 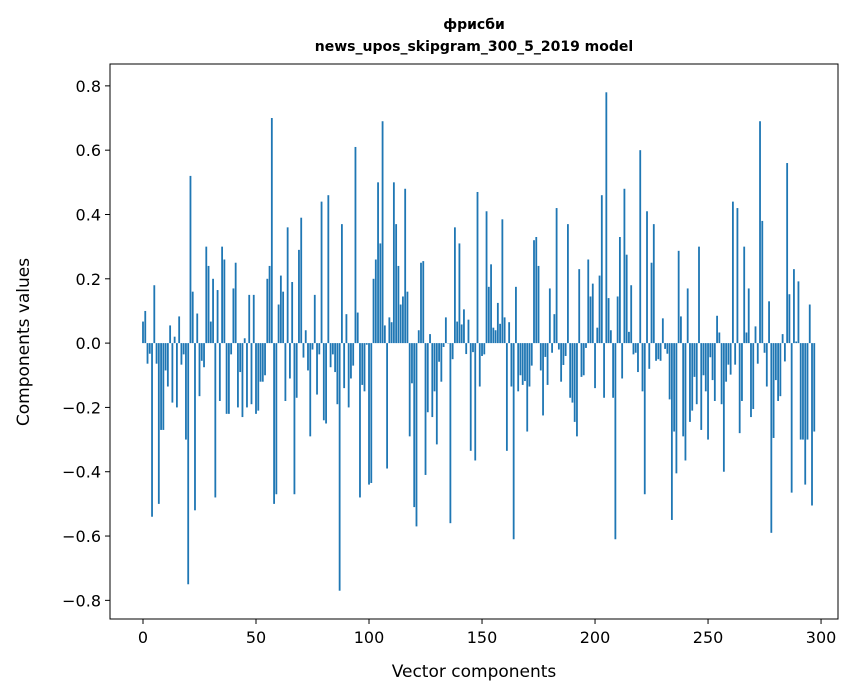 What do you see at coordinates (474, 47) in the screenshot?
I see `chart-subtitle: news_upos_skipgram_300_5_2019 model` at bounding box center [474, 47].